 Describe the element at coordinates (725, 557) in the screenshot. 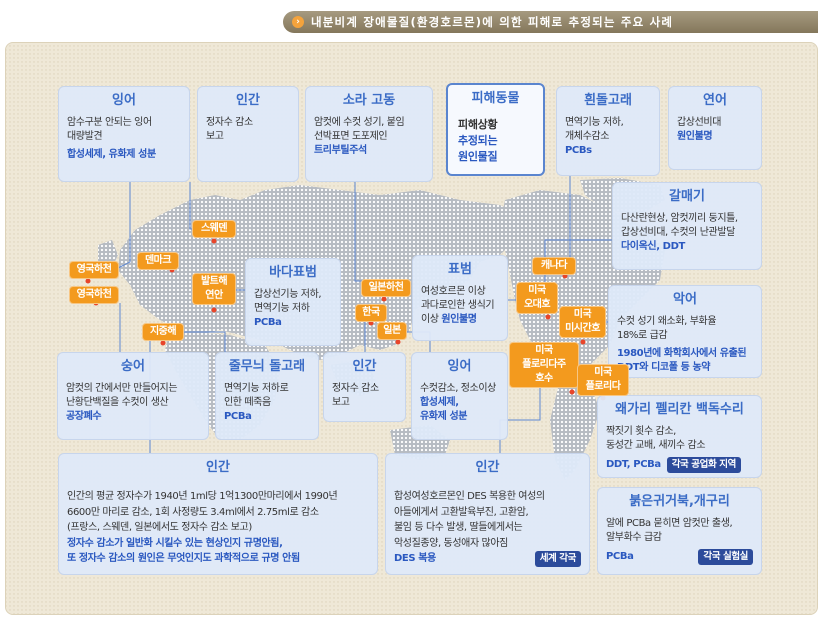

I see `region-badge: 각국 실험실` at that location.